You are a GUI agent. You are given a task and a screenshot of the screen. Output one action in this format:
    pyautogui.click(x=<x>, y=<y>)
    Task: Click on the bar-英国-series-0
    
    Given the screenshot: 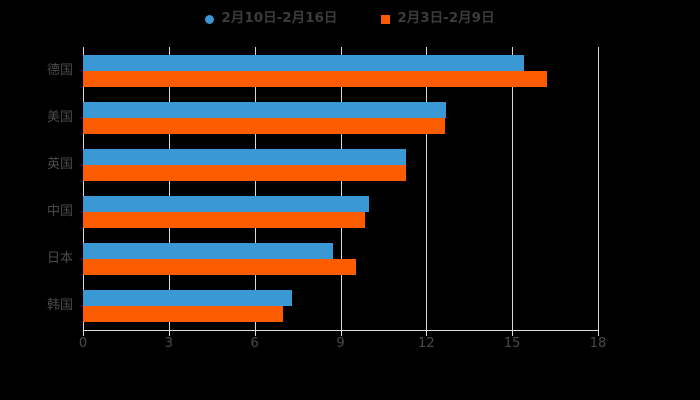 What is the action you would take?
    pyautogui.click(x=245, y=156)
    